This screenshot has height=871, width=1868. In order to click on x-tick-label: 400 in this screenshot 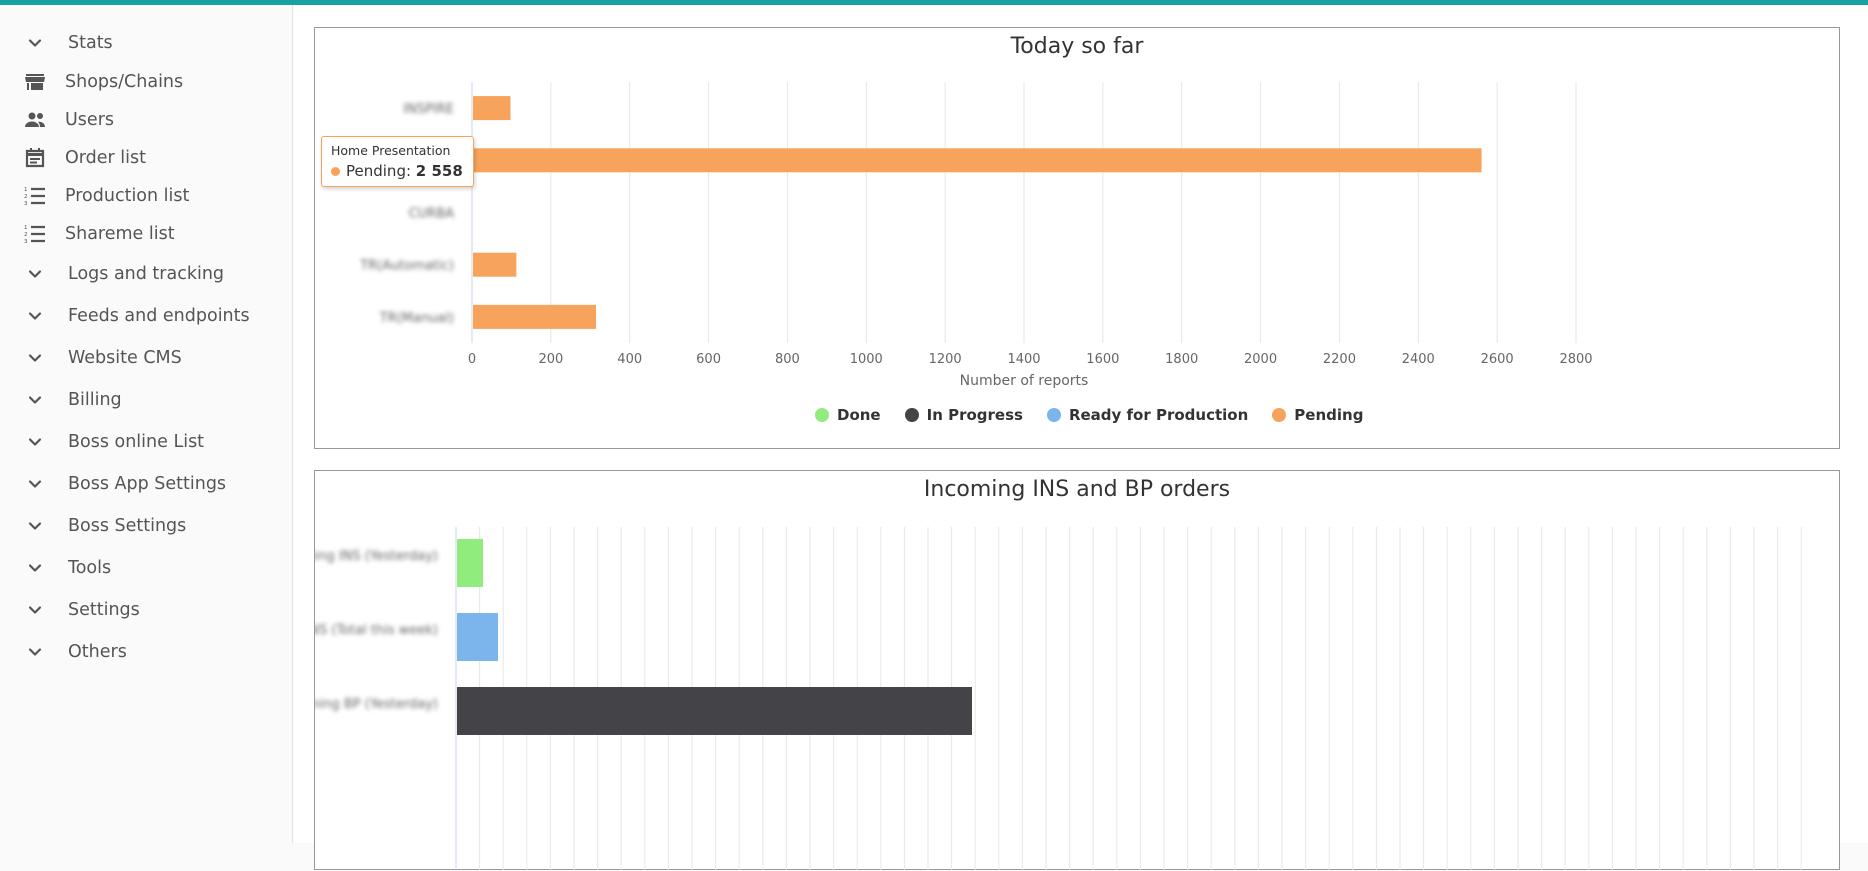, I will do `click(629, 359)`.